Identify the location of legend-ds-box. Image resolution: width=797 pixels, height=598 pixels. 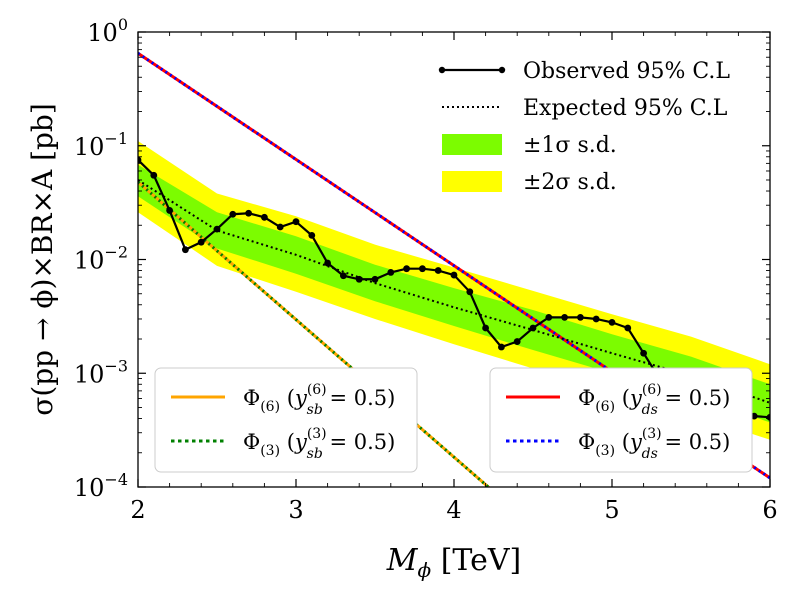
(621, 420).